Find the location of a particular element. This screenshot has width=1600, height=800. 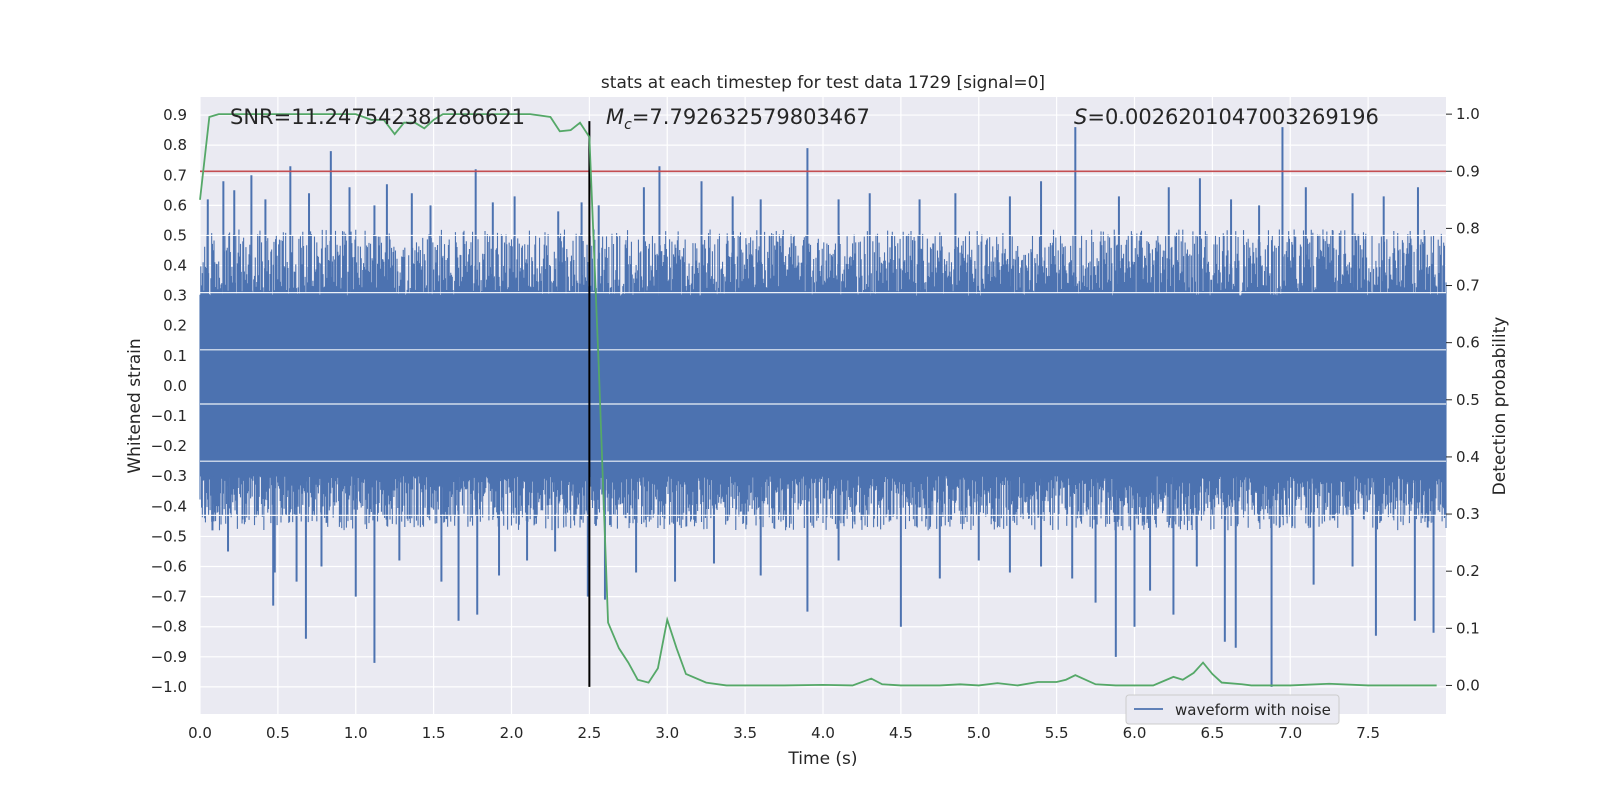

x-tick-label: 6.5 is located at coordinates (1212, 733).